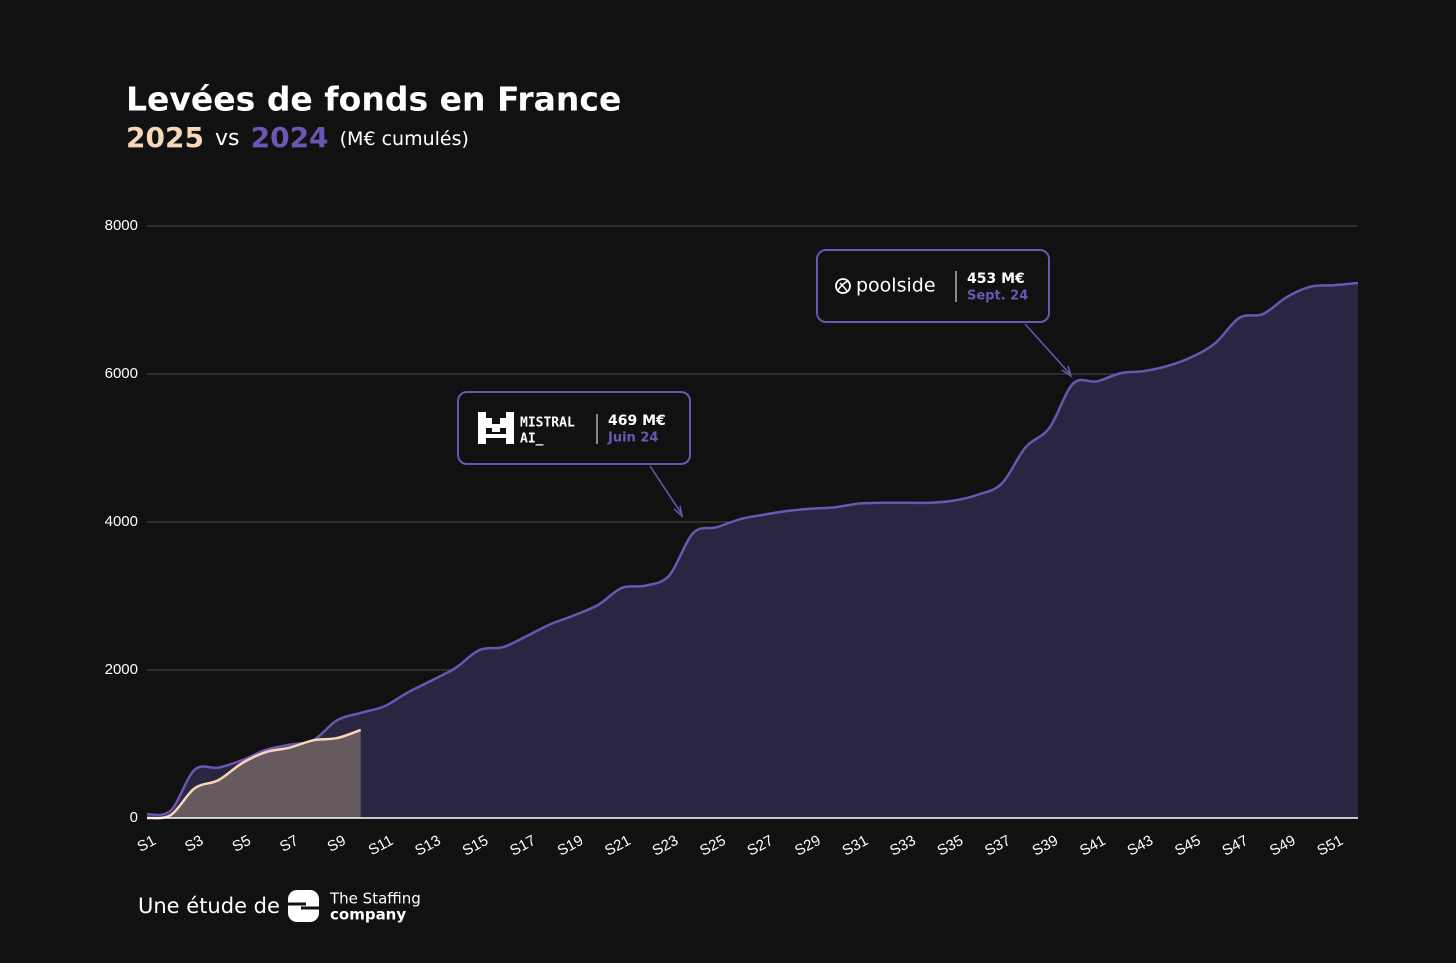  I want to click on area, so click(254, 774).